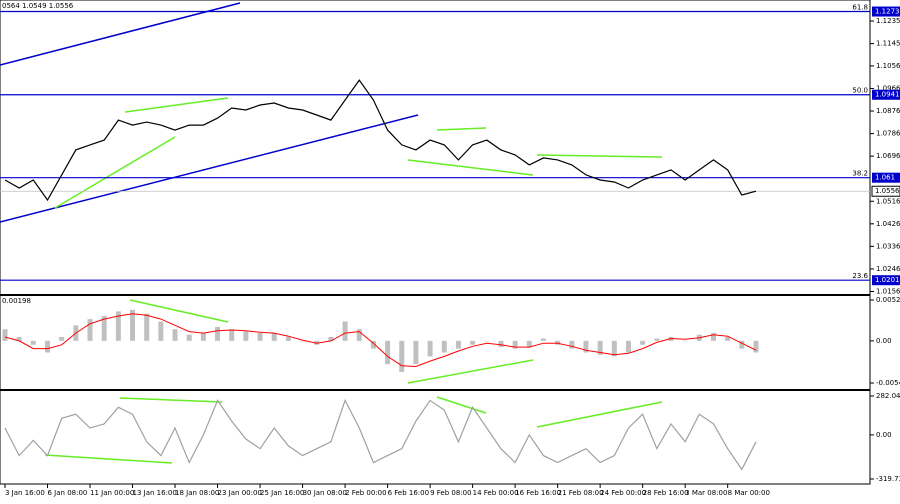 This screenshot has width=900, height=504. Describe the element at coordinates (380, 434) in the screenshot. I see `price-line` at that location.